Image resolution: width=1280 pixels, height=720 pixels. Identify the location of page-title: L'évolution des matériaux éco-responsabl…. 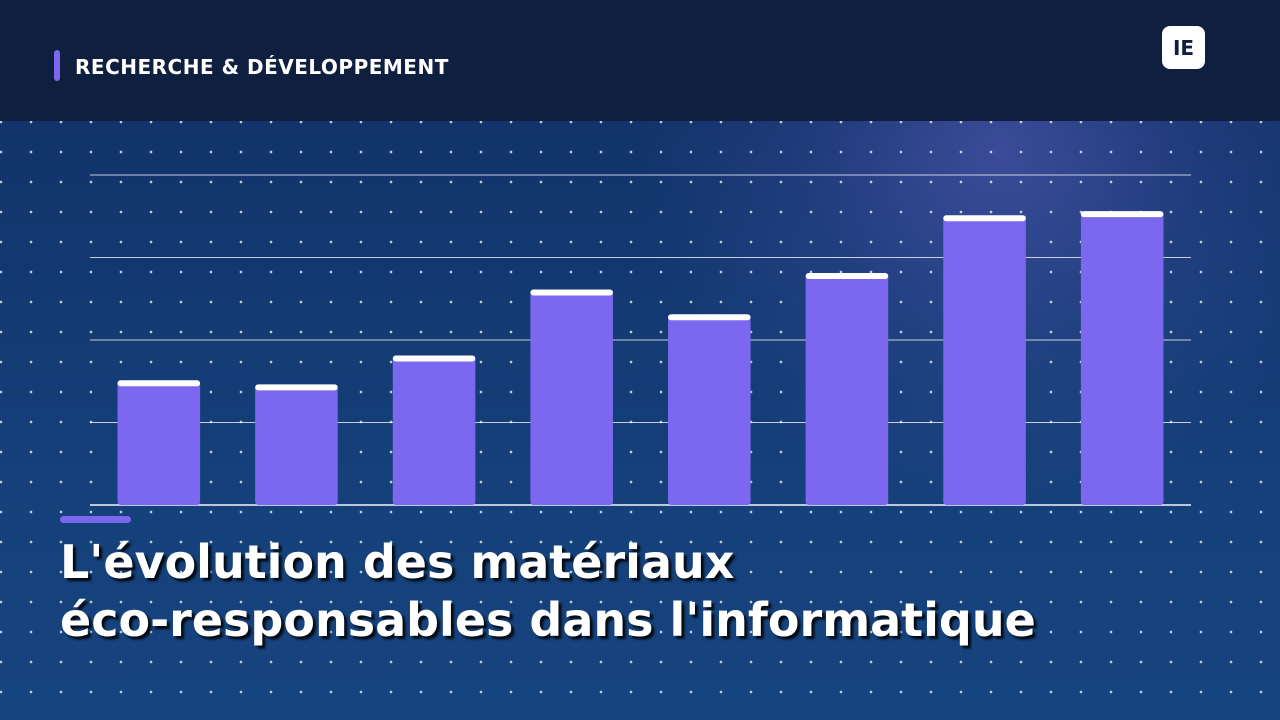
(650, 591).